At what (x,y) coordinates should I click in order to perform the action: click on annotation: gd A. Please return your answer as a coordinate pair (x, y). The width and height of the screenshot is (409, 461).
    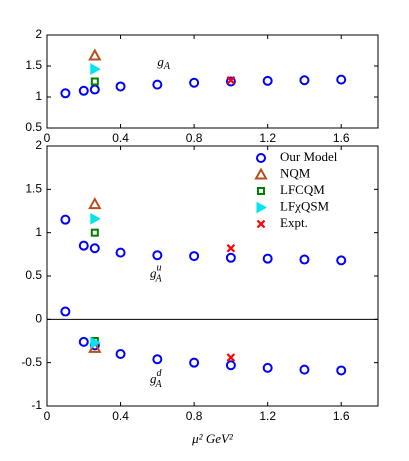
    Looking at the image, I should click on (156, 379).